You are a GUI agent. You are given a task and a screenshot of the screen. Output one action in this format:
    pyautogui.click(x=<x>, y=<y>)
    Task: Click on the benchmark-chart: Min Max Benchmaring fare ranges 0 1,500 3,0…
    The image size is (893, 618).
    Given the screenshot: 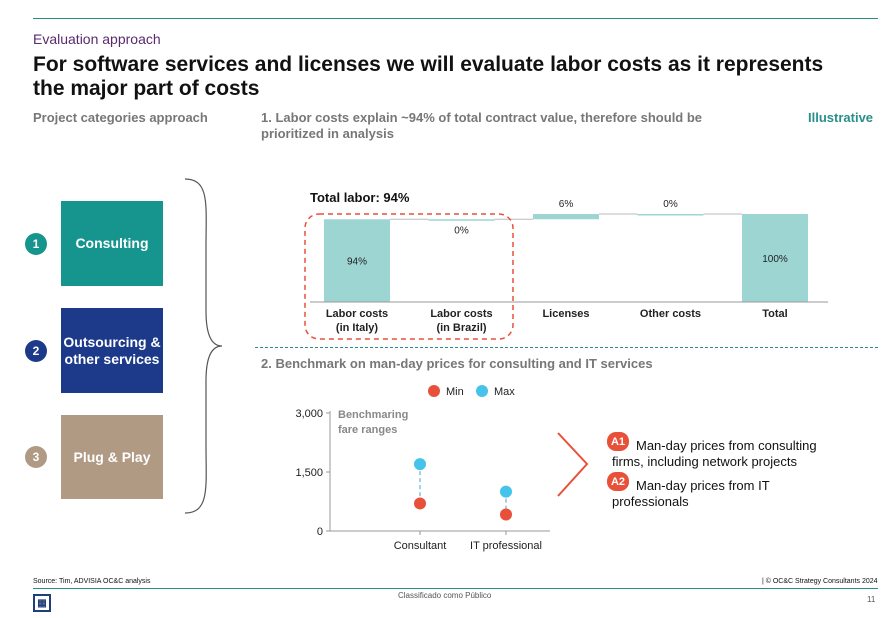 What is the action you would take?
    pyautogui.click(x=422, y=468)
    